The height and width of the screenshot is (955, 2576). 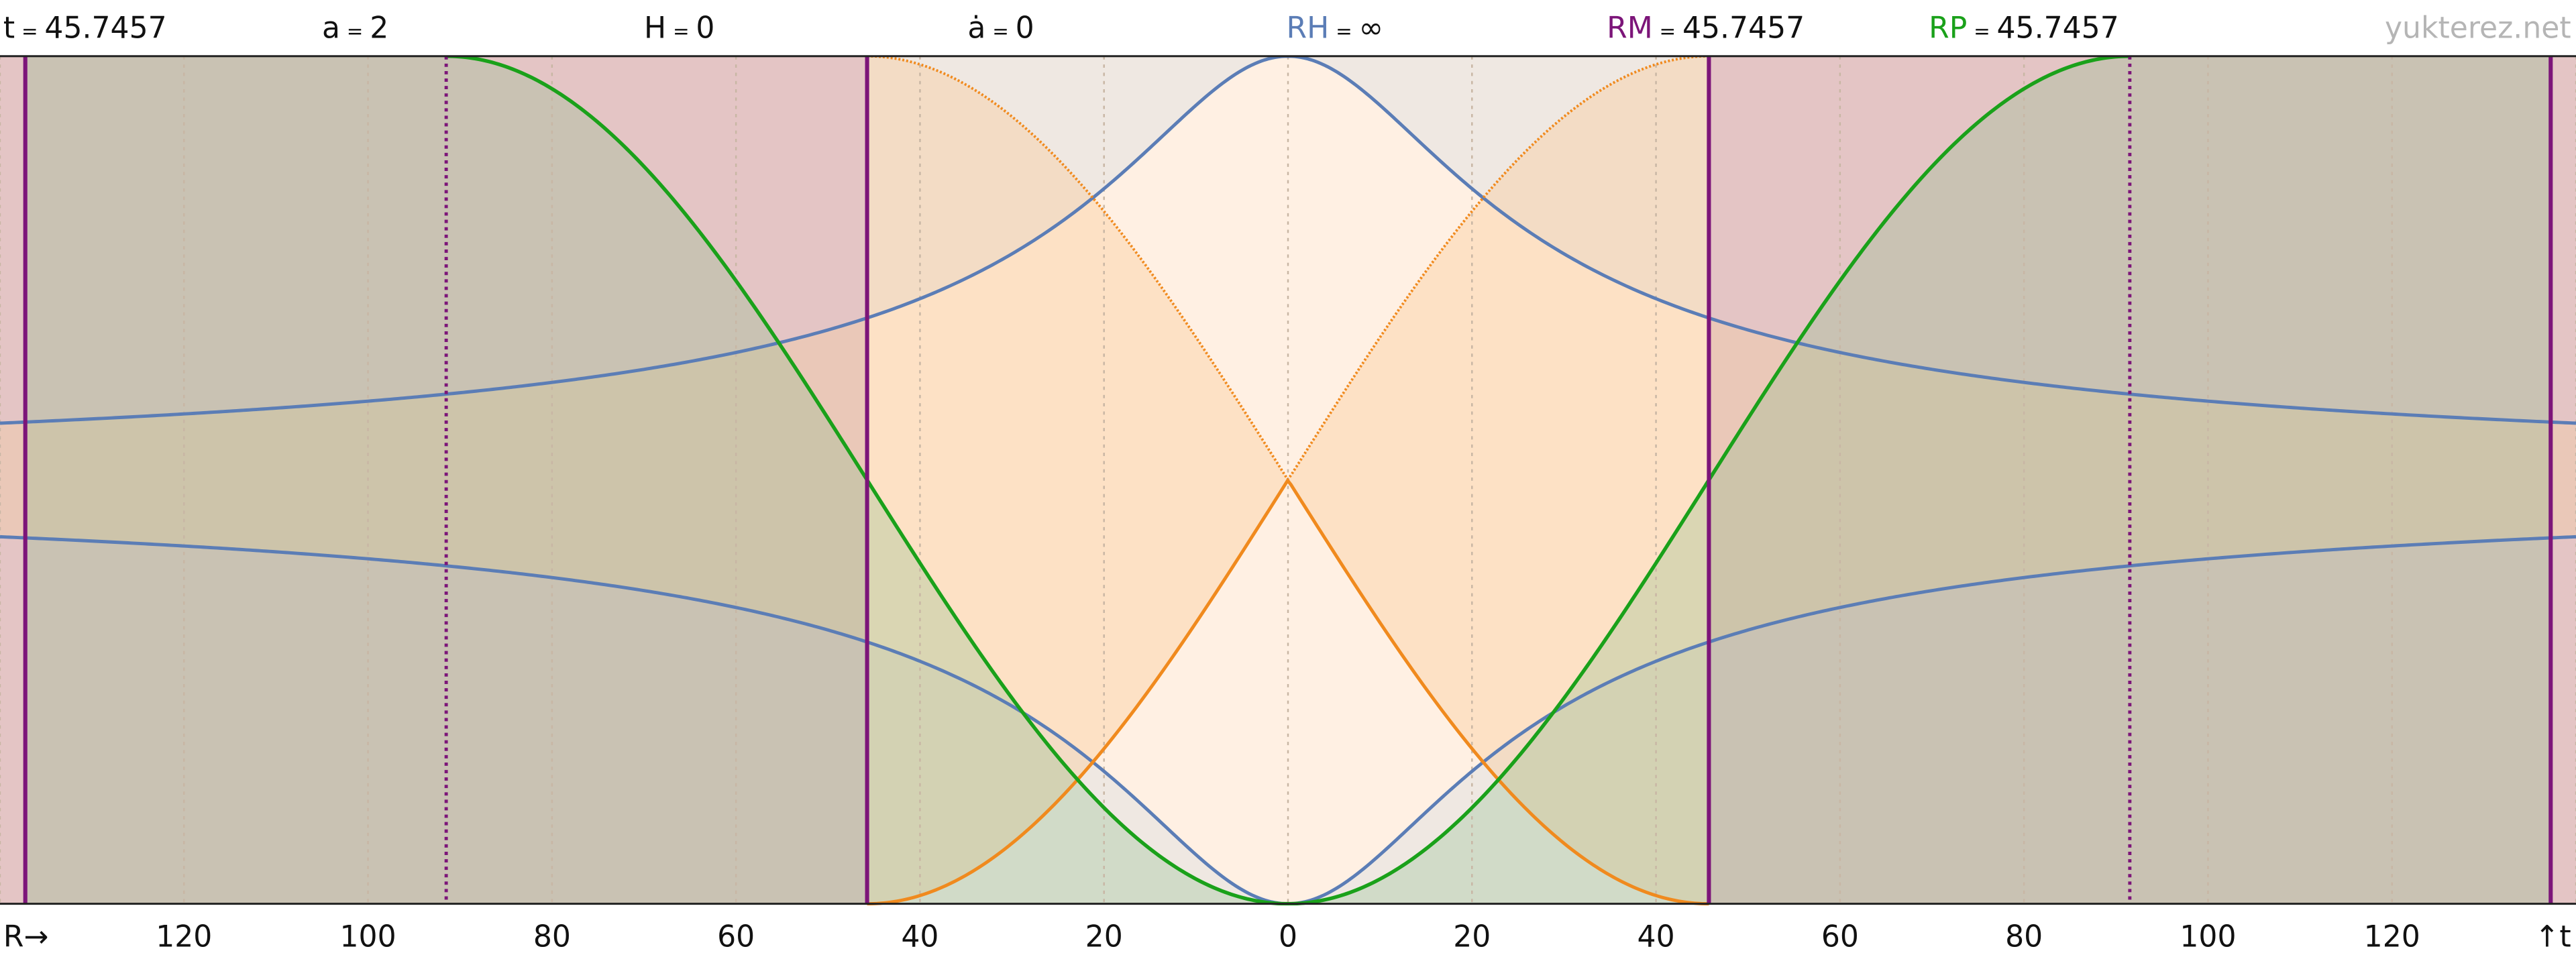 What do you see at coordinates (1308, 28) in the screenshot?
I see `symbol: RH` at bounding box center [1308, 28].